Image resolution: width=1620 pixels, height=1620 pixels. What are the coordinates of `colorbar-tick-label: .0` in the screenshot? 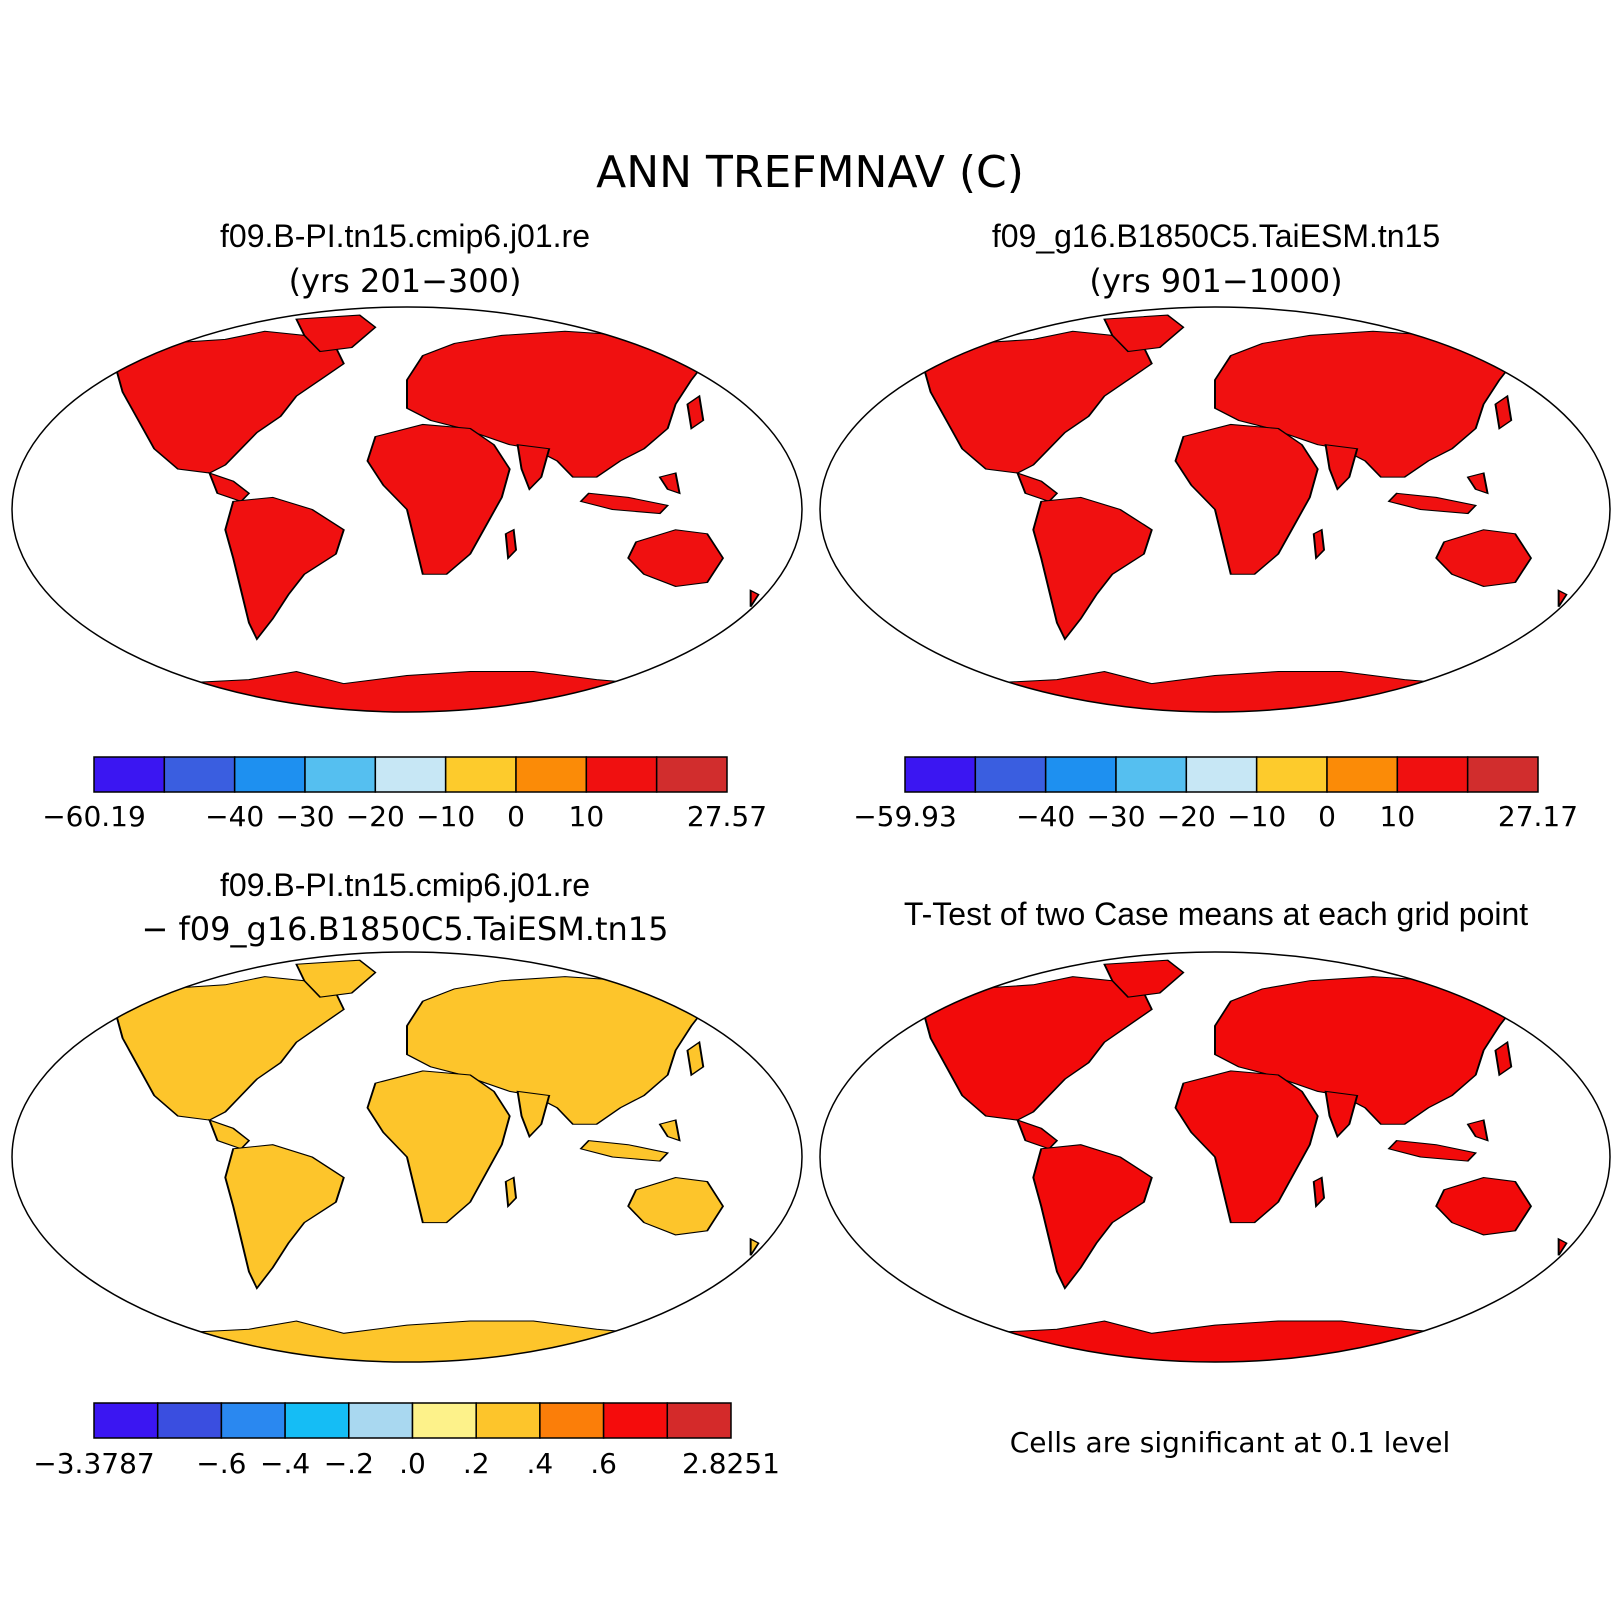 It's located at (412, 1463).